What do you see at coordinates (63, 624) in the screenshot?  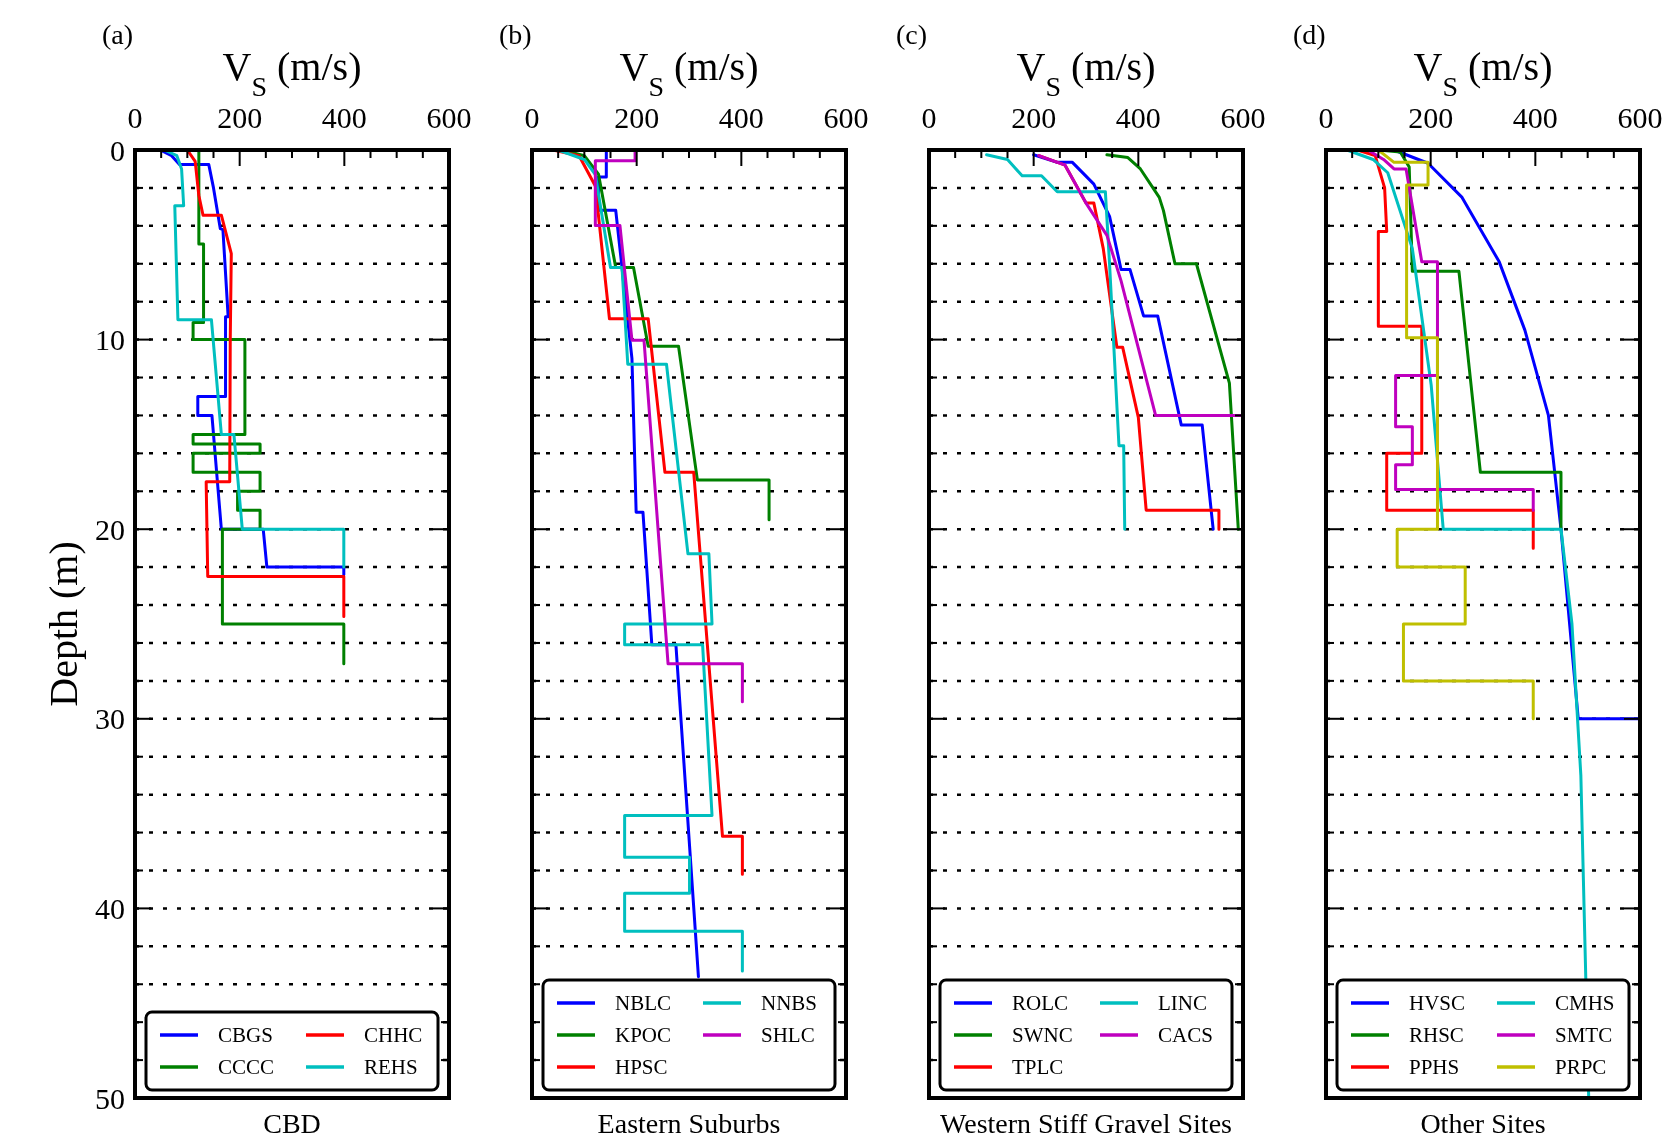 I see `y-axis-title: Depth (m)` at bounding box center [63, 624].